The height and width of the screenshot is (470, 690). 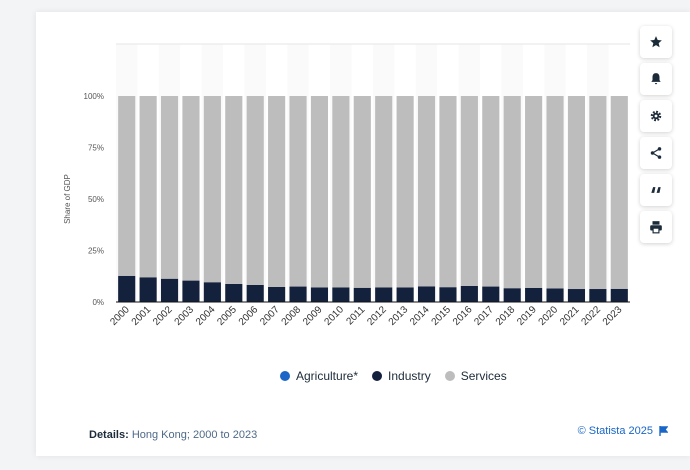 What do you see at coordinates (463, 316) in the screenshot?
I see `x-tick-label: 2016` at bounding box center [463, 316].